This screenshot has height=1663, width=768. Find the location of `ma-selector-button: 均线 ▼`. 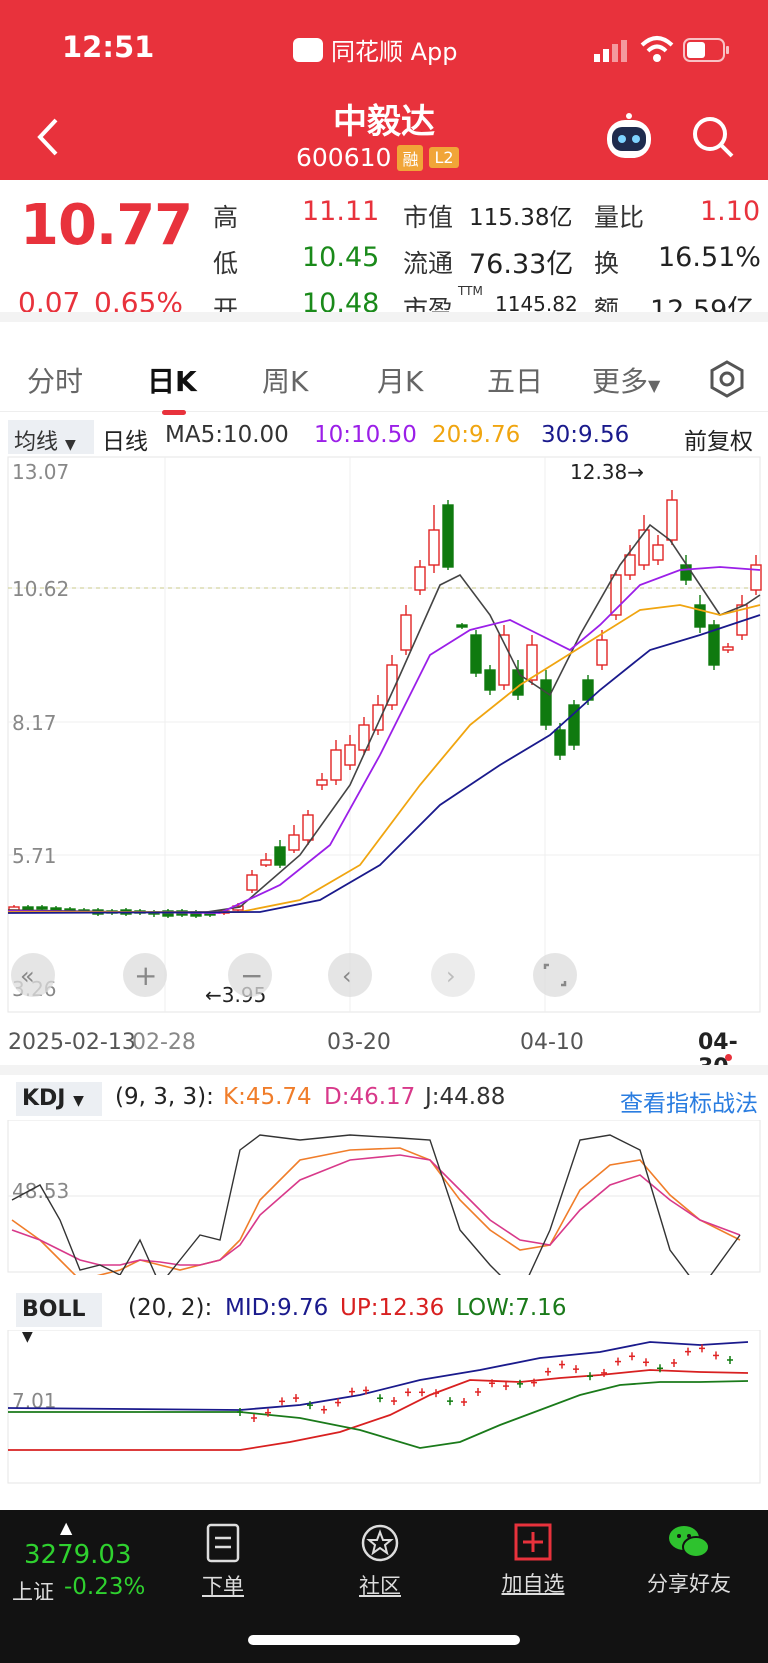

ma-selector-button: 均线 ▼ is located at coordinates (51, 437).